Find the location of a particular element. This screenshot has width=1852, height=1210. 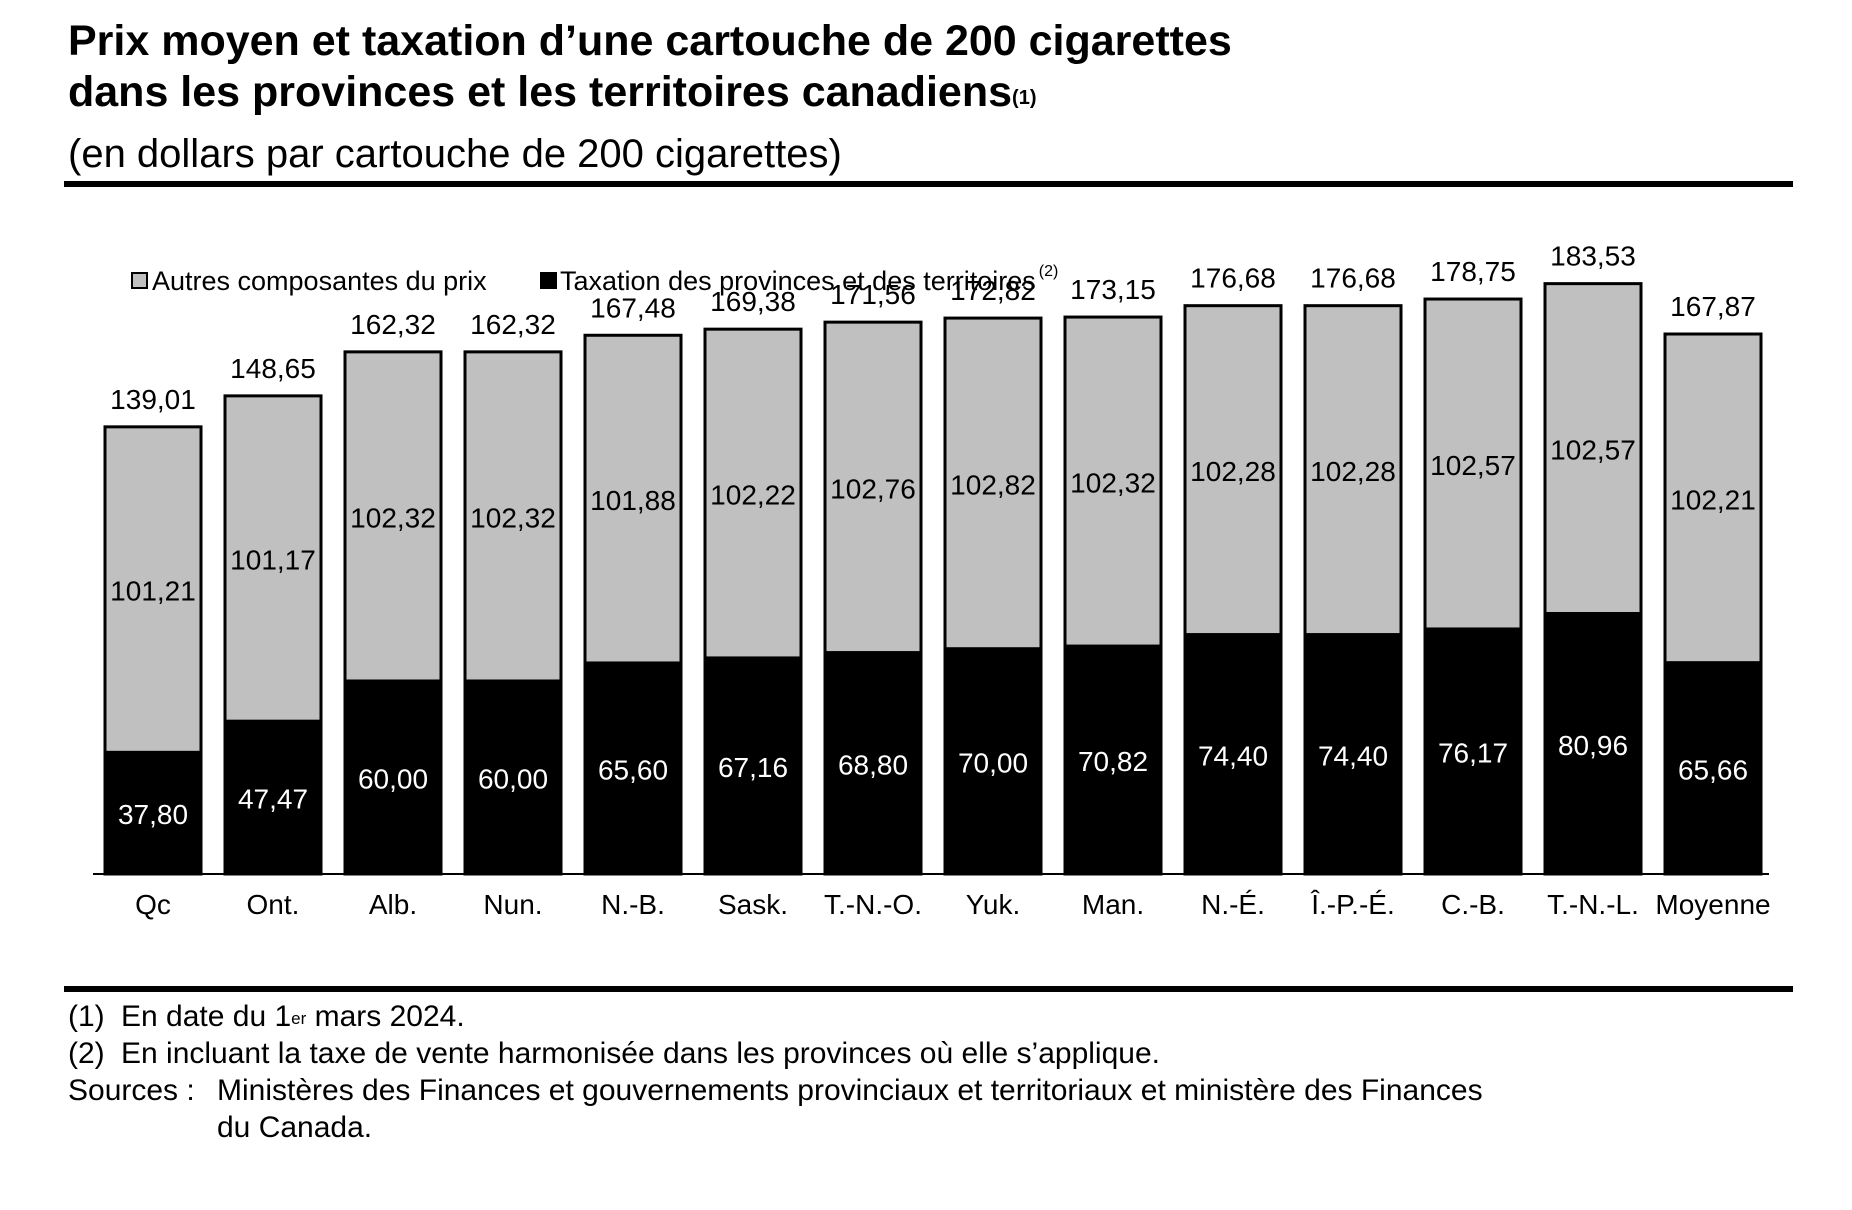

x-tick-label: T.-N.-L. is located at coordinates (1593, 904).